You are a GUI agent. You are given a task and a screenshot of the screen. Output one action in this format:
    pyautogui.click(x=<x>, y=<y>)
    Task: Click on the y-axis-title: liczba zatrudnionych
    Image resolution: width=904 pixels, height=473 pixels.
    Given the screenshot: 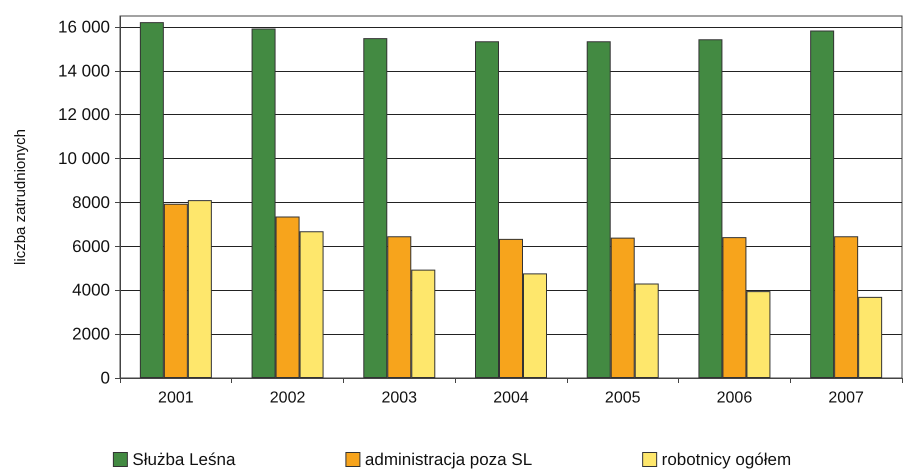 What is the action you would take?
    pyautogui.click(x=20, y=197)
    